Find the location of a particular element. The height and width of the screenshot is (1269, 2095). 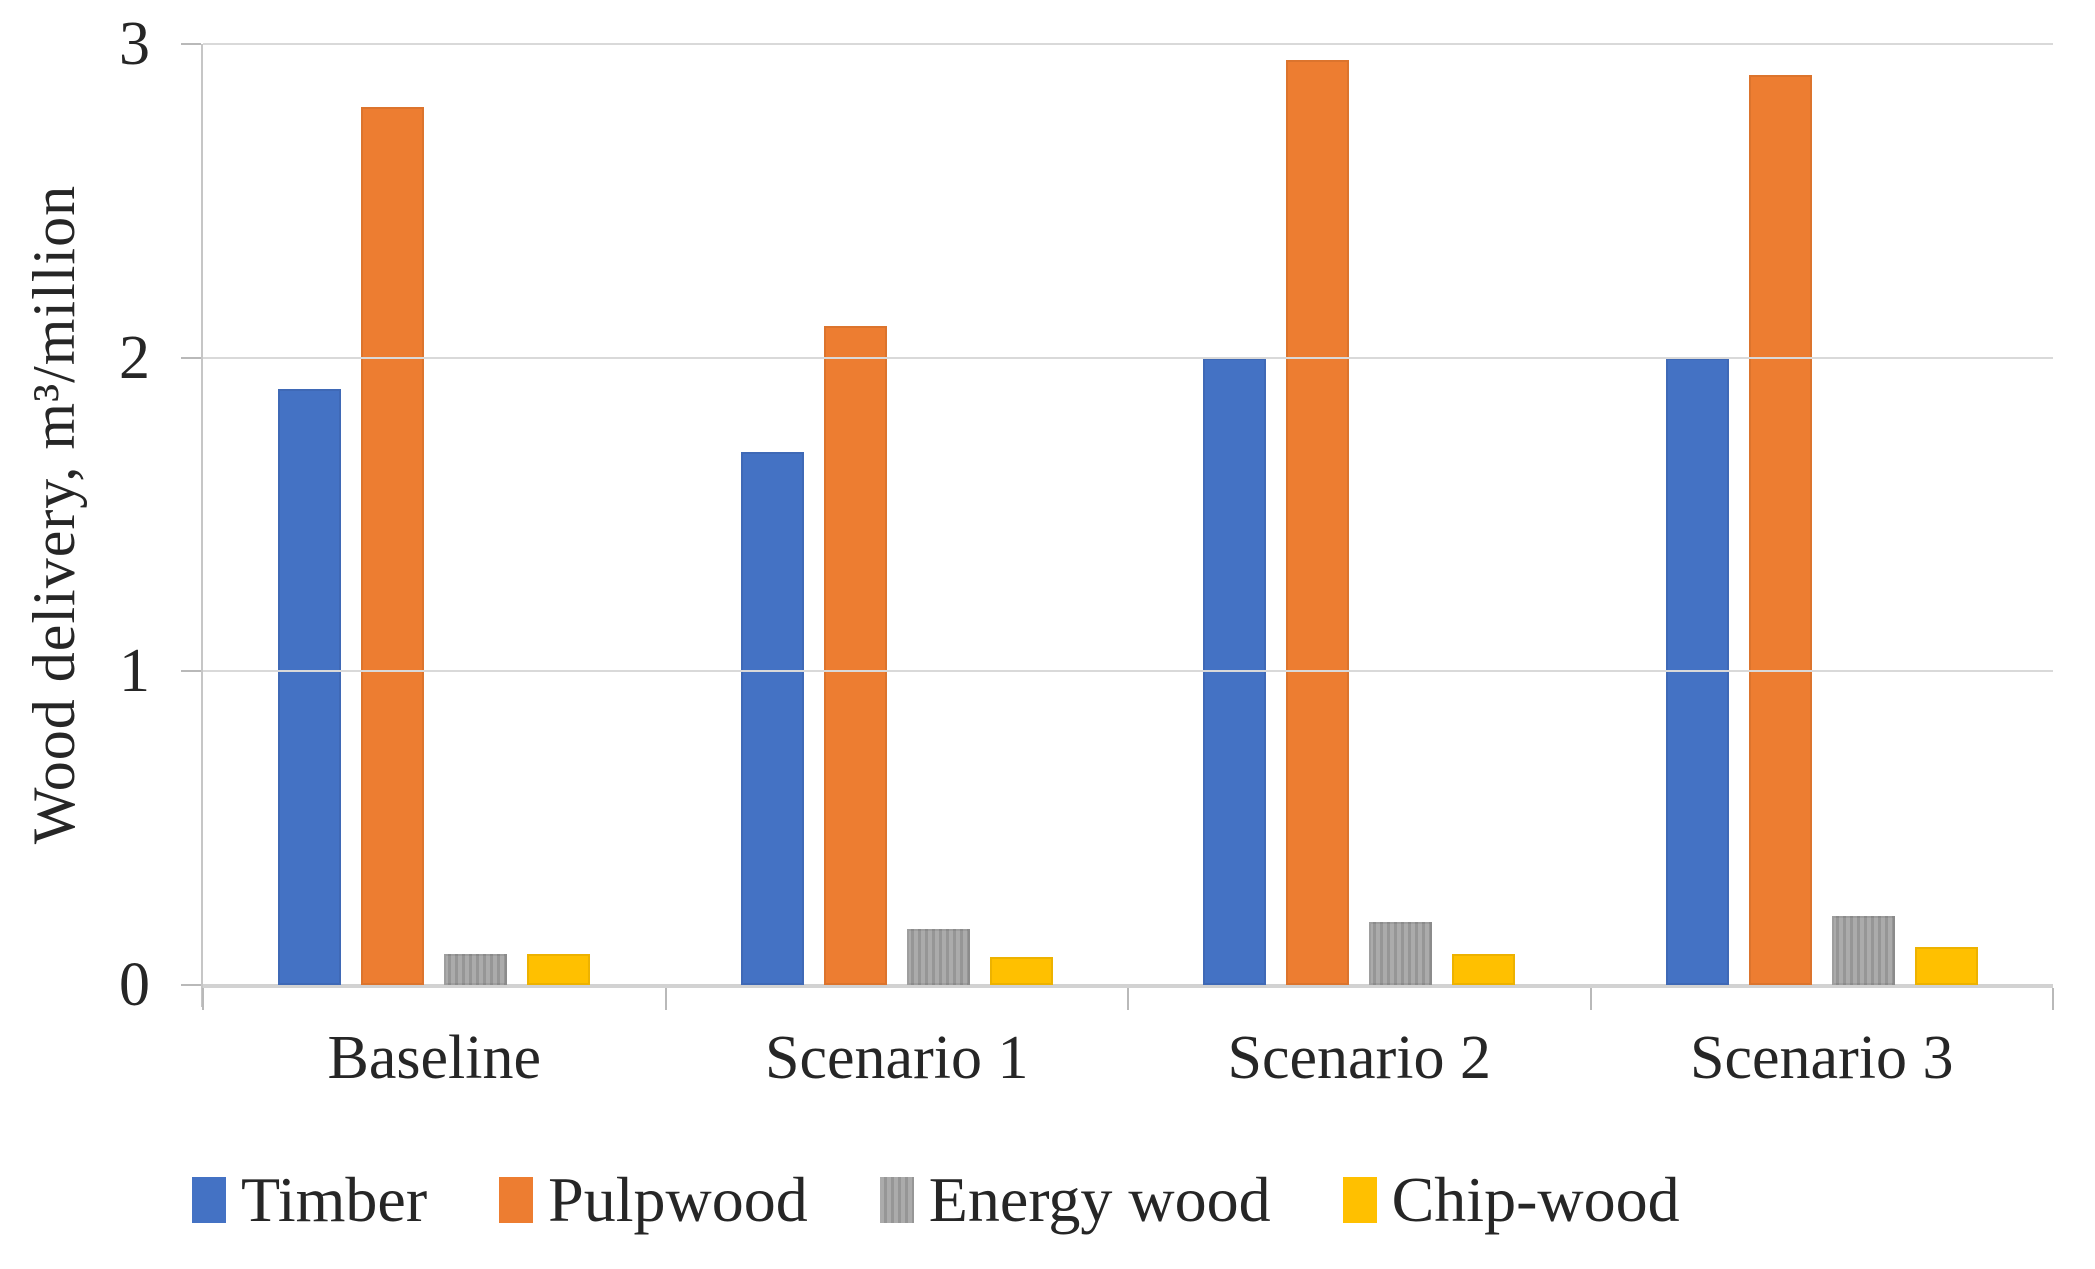

legend-label-timber: Timber is located at coordinates (334, 1199).